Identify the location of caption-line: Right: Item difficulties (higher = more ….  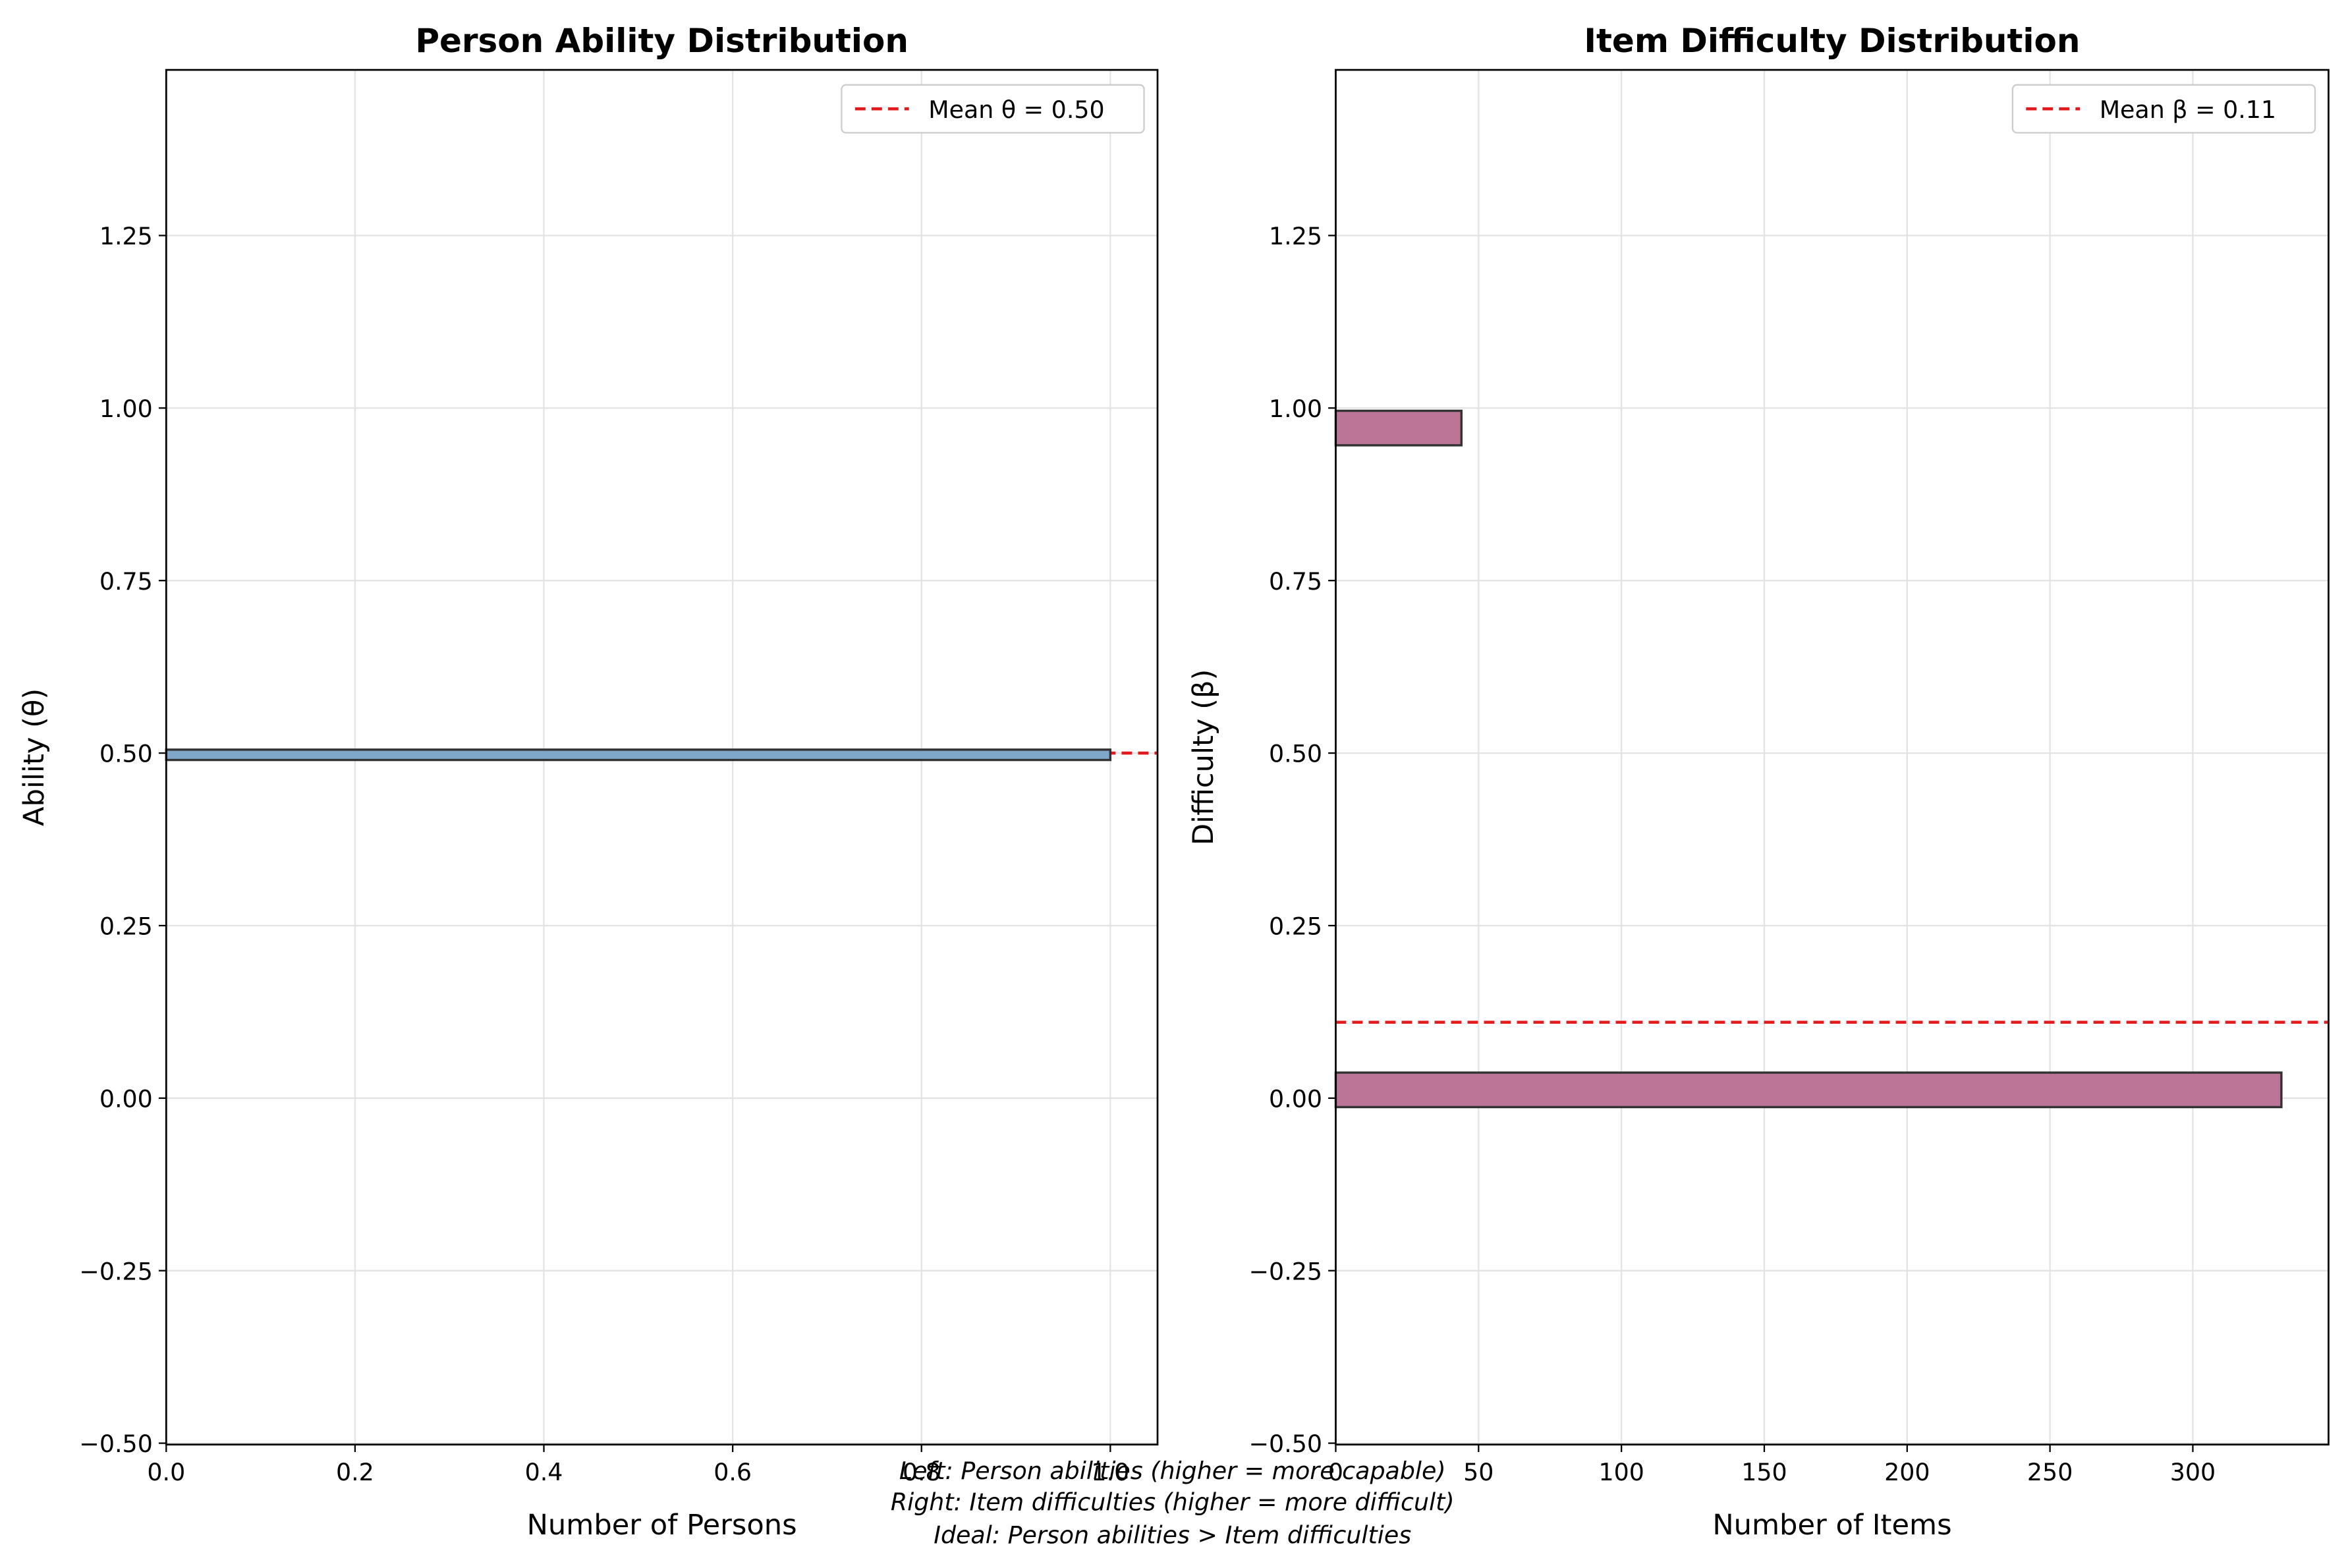
(1173, 1502).